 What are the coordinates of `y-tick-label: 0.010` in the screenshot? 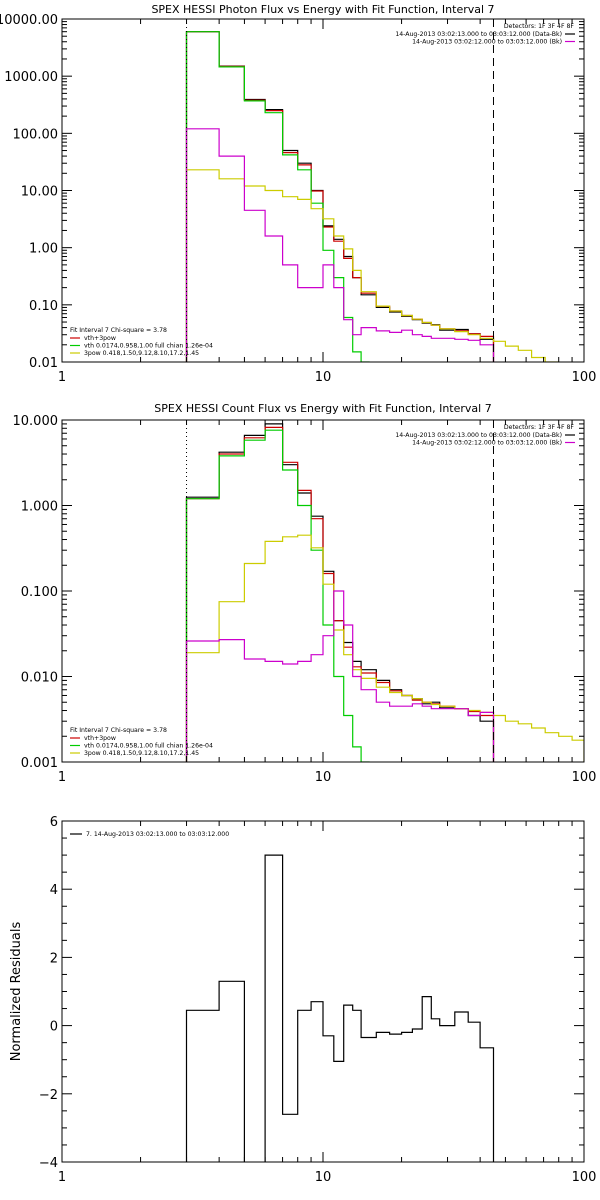 It's located at (39, 678).